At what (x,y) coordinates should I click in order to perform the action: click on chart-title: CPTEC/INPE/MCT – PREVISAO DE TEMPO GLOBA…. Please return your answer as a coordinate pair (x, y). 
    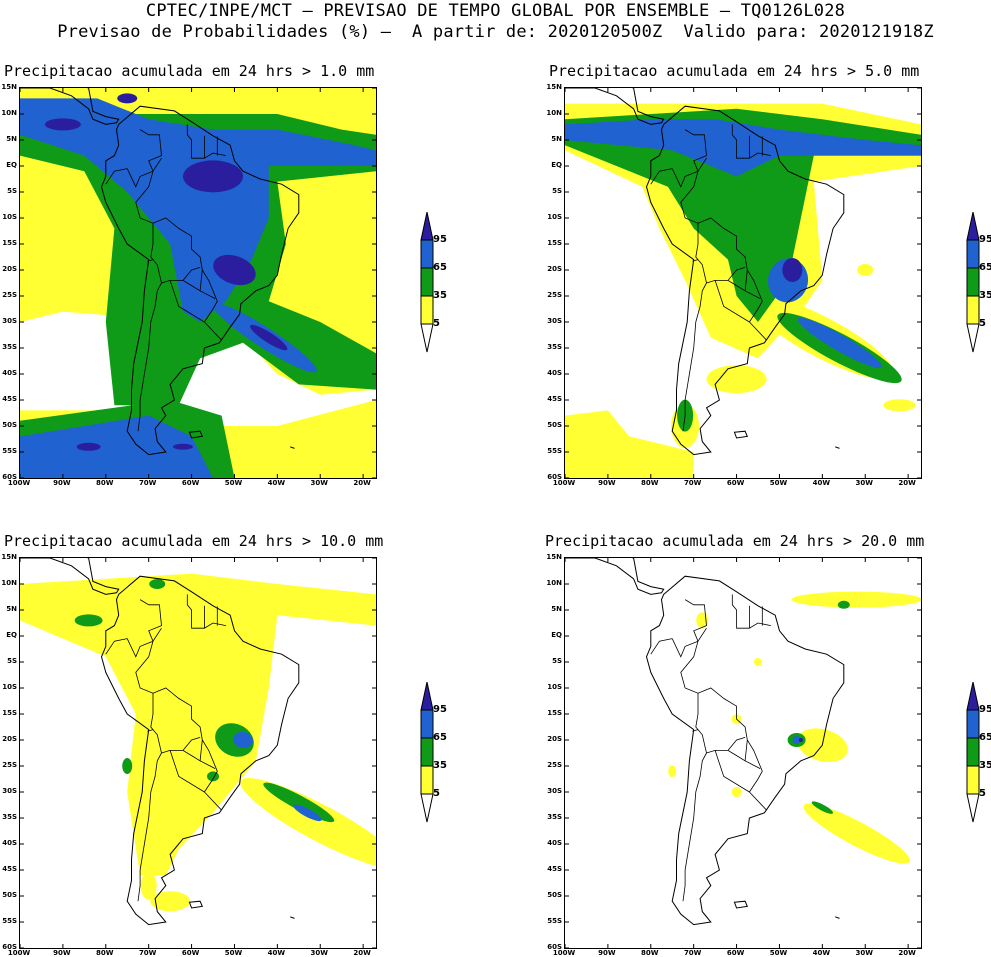
    Looking at the image, I should click on (495, 11).